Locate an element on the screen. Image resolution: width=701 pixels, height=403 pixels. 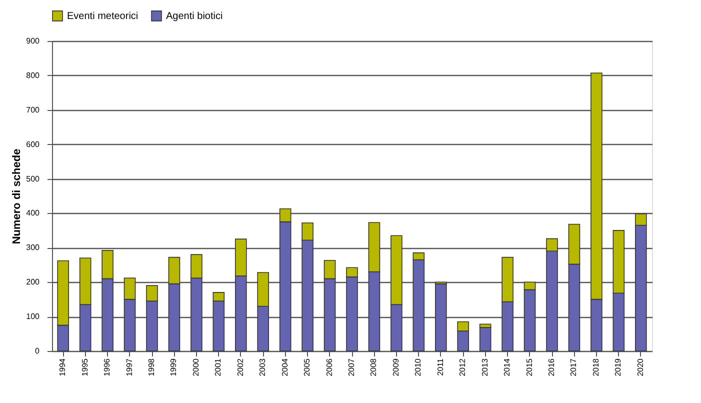
x-tick-label: 2018 is located at coordinates (595, 367).